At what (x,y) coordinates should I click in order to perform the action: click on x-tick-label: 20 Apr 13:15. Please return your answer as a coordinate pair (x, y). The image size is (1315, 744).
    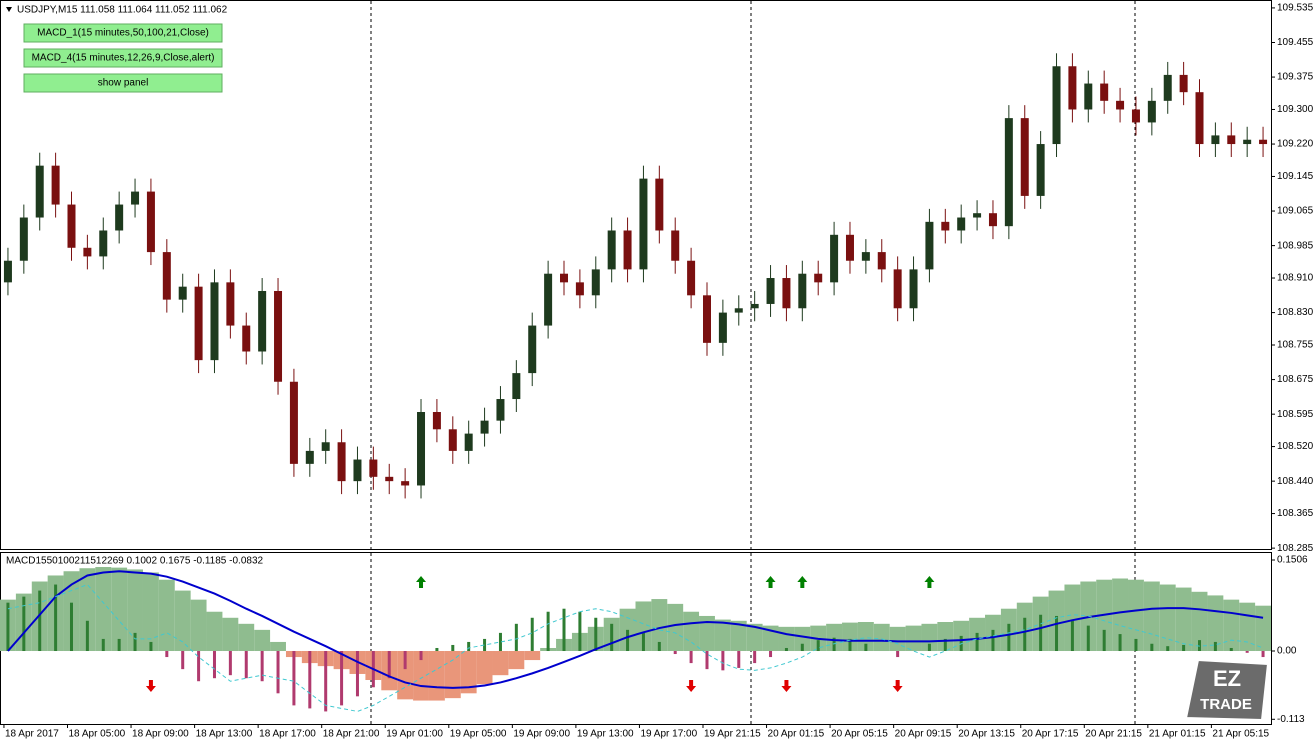
    Looking at the image, I should click on (986, 734).